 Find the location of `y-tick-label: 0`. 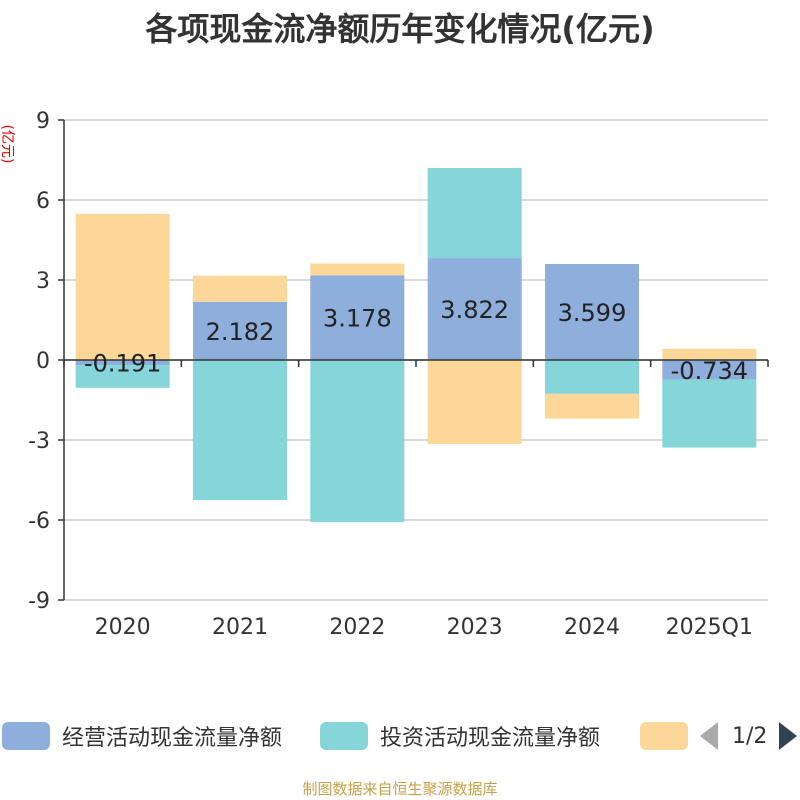

y-tick-label: 0 is located at coordinates (43, 361).